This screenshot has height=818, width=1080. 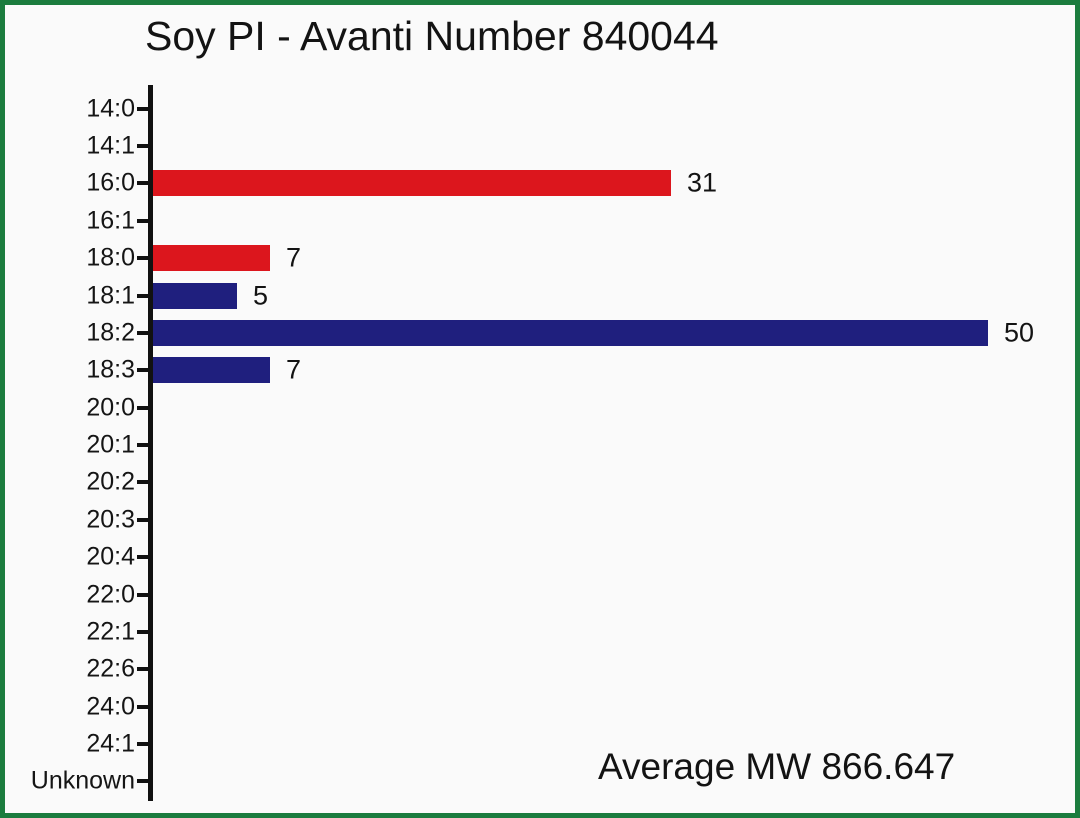 What do you see at coordinates (110, 145) in the screenshot?
I see `category-label: 14:1` at bounding box center [110, 145].